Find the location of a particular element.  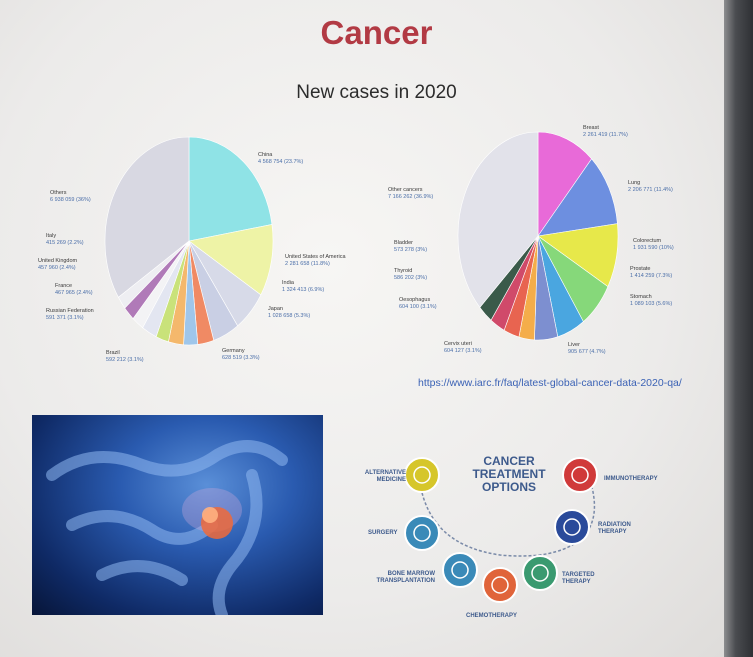

slice-label-lung: Lung 2 206 771 (11.4%) is located at coordinates (650, 186).